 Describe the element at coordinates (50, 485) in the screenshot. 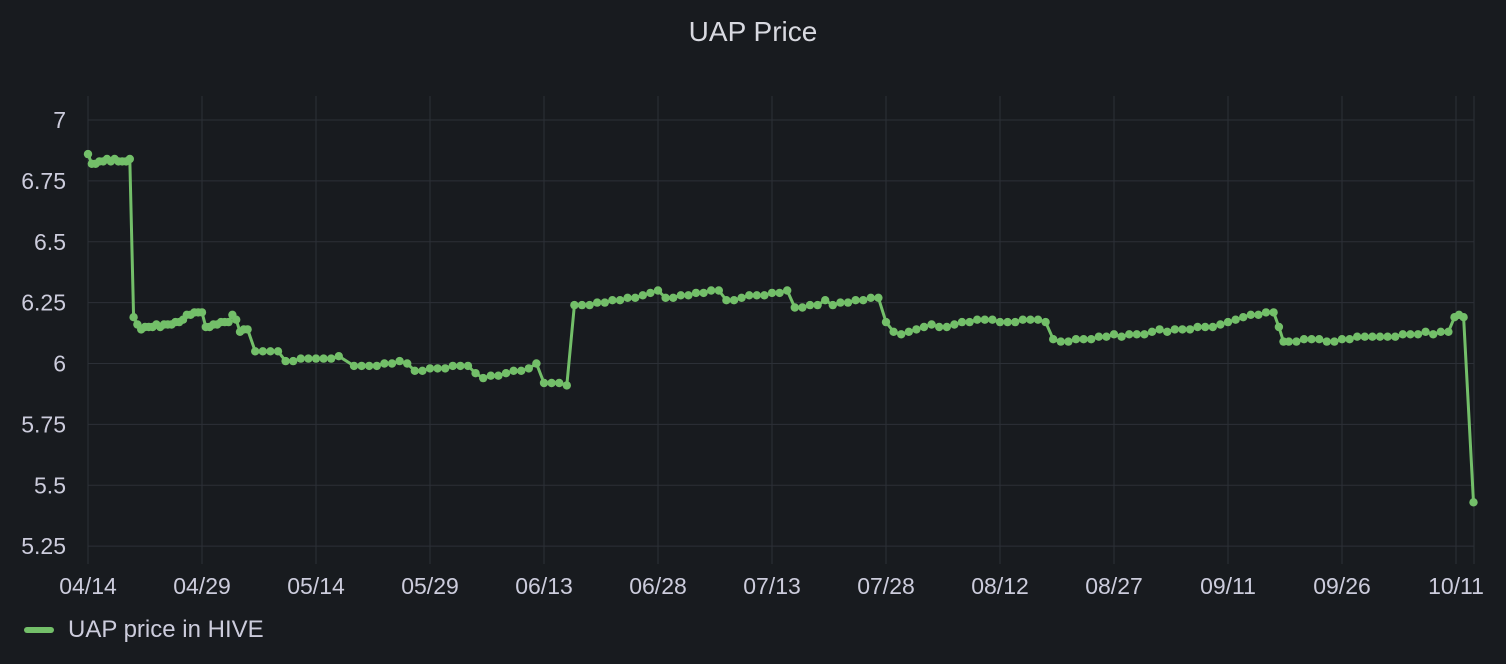

I see `y-tick-label: 5.5` at that location.